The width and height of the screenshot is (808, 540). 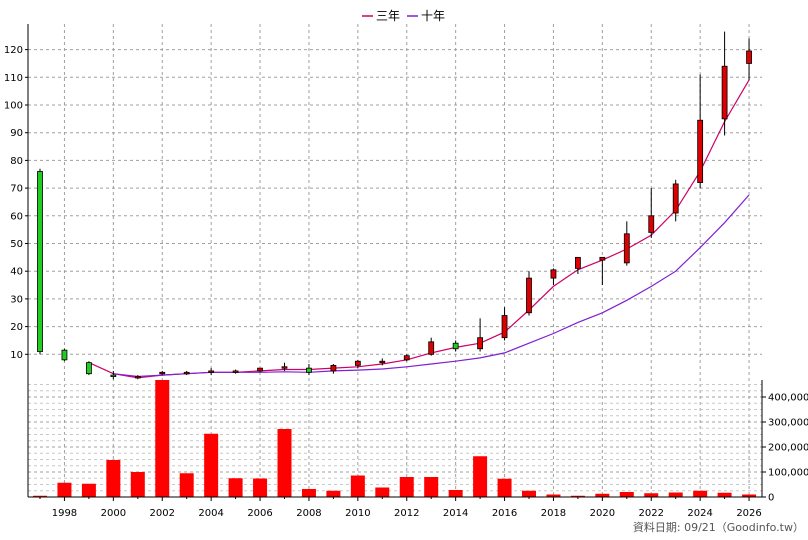 I want to click on x-tick-label: 2012, so click(x=406, y=513).